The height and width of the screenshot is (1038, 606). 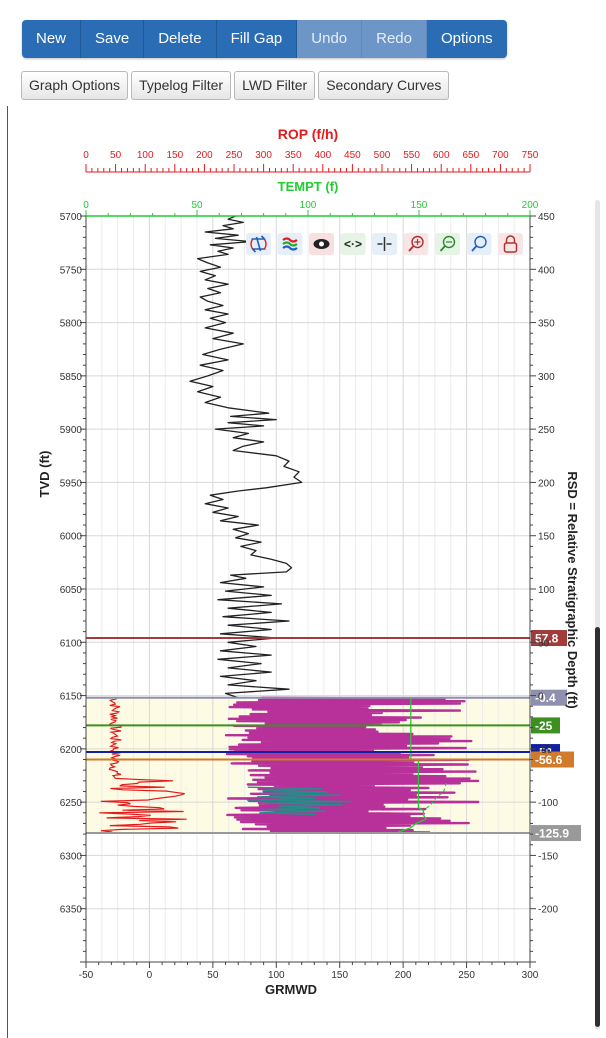 I want to click on curve-colors-icon, so click(x=290, y=244).